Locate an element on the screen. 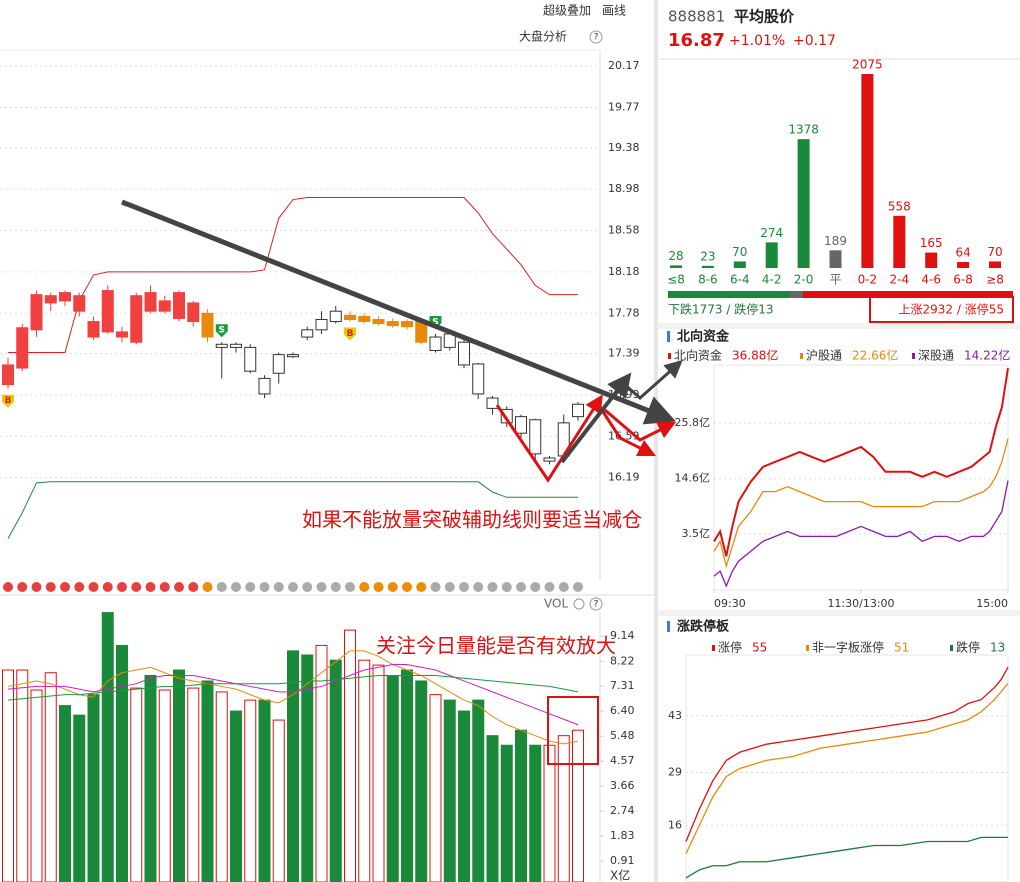 This screenshot has width=1020, height=882. settings-icon is located at coordinates (579, 604).